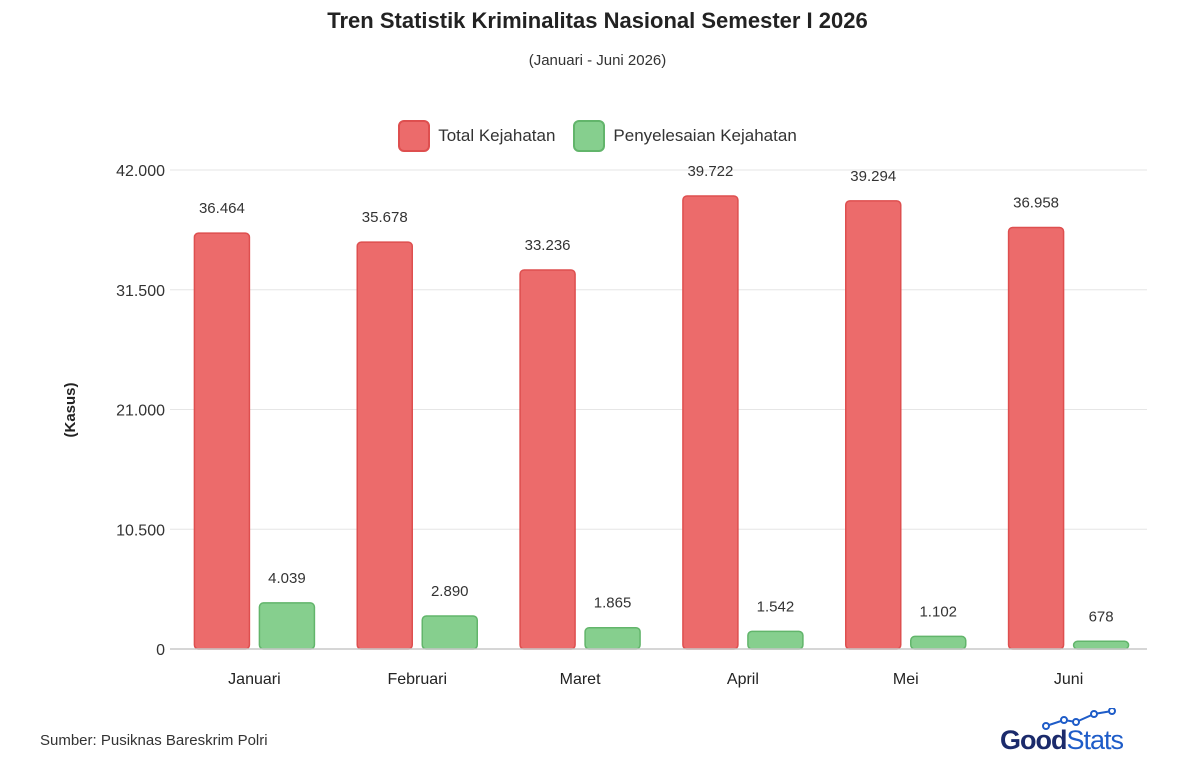 The image size is (1195, 760). I want to click on y-tick-label: 31.500, so click(140, 291).